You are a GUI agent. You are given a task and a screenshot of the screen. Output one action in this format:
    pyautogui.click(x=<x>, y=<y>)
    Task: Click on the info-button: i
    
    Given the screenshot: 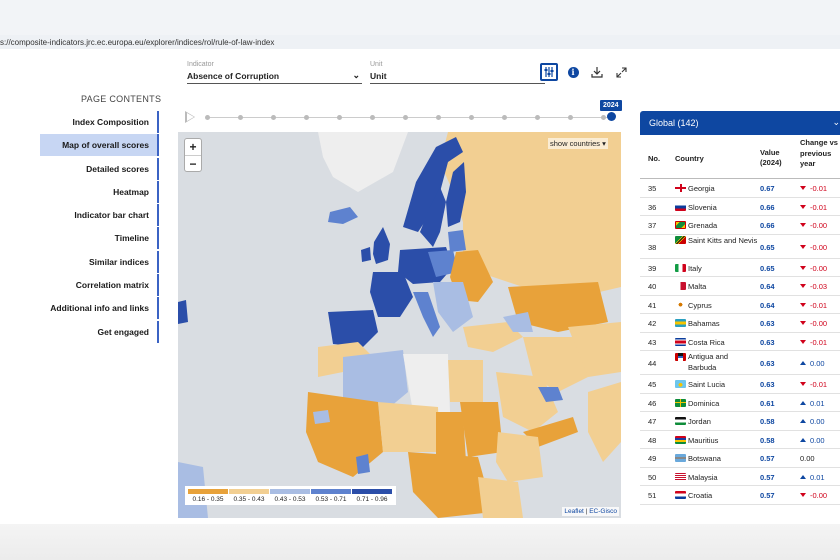 What is the action you would take?
    pyautogui.click(x=573, y=72)
    